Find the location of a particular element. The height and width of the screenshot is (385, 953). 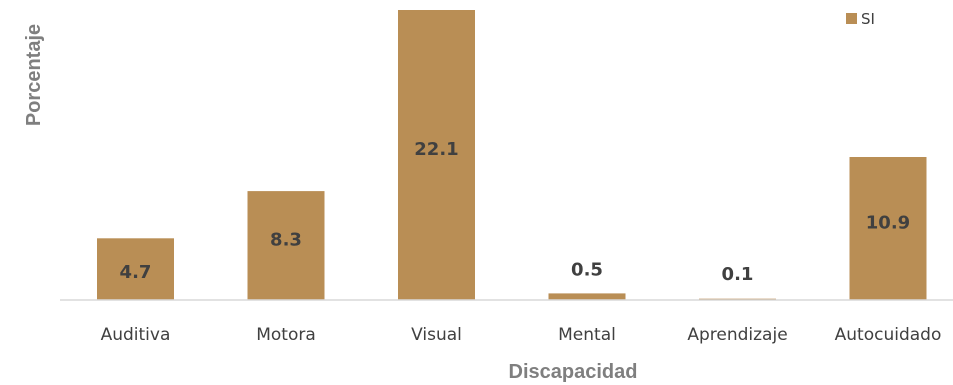

x-axis-title: Discapacidad is located at coordinates (573, 372).